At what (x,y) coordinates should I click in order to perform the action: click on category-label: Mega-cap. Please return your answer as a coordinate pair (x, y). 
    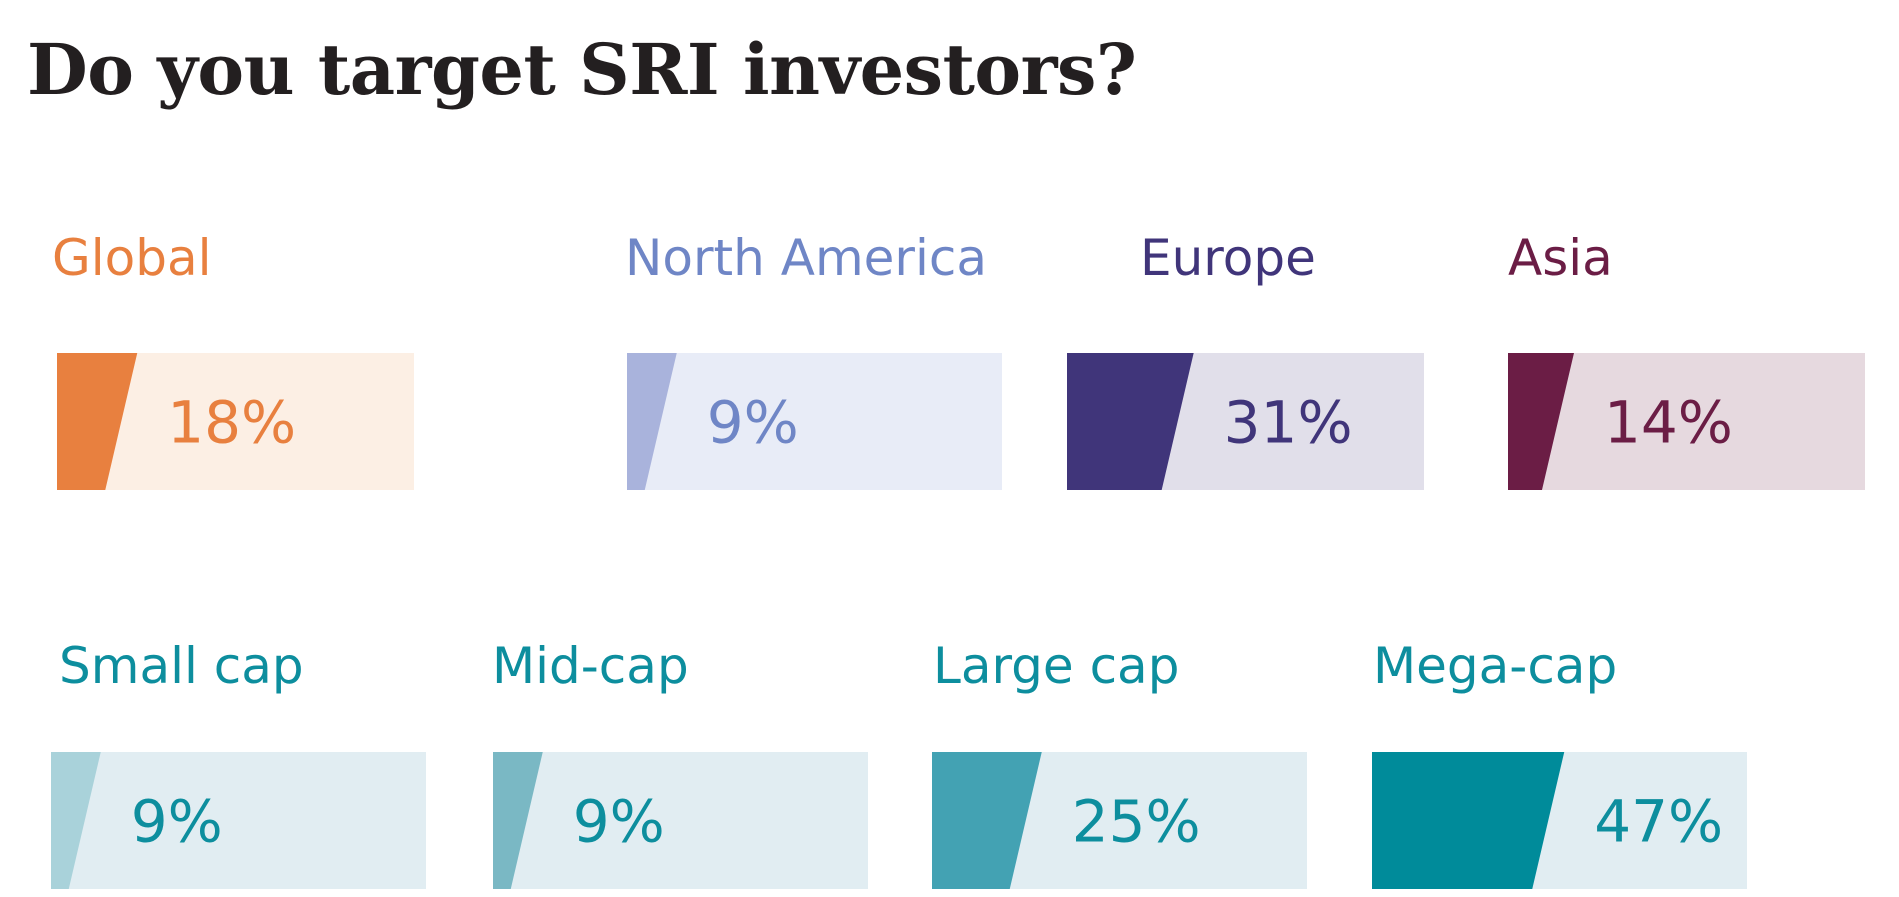
    Looking at the image, I should click on (1495, 666).